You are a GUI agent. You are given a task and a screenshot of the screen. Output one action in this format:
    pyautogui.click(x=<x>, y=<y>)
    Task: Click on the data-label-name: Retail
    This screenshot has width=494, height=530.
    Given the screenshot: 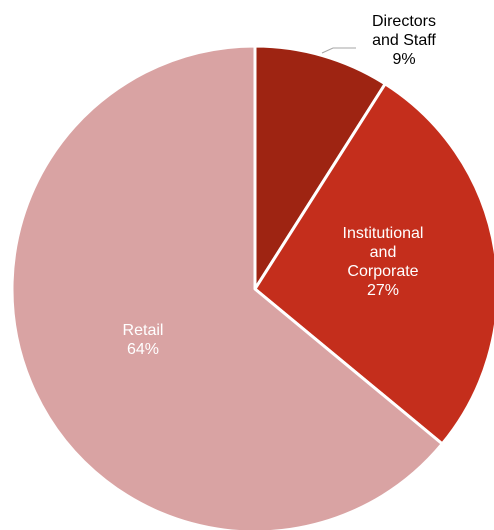 What is the action you would take?
    pyautogui.click(x=143, y=330)
    